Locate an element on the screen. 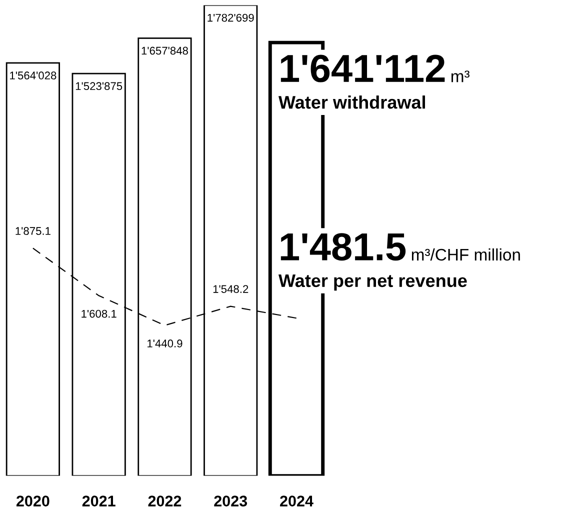 This screenshot has width=568, height=520. annotation: Water per net revenue is located at coordinates (372, 282).